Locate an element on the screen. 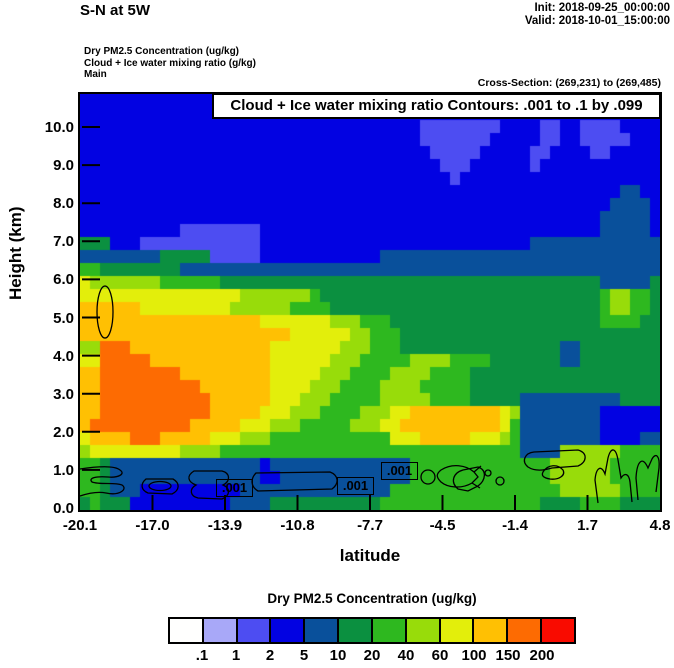  x-tick-label: -7.7 is located at coordinates (370, 525).